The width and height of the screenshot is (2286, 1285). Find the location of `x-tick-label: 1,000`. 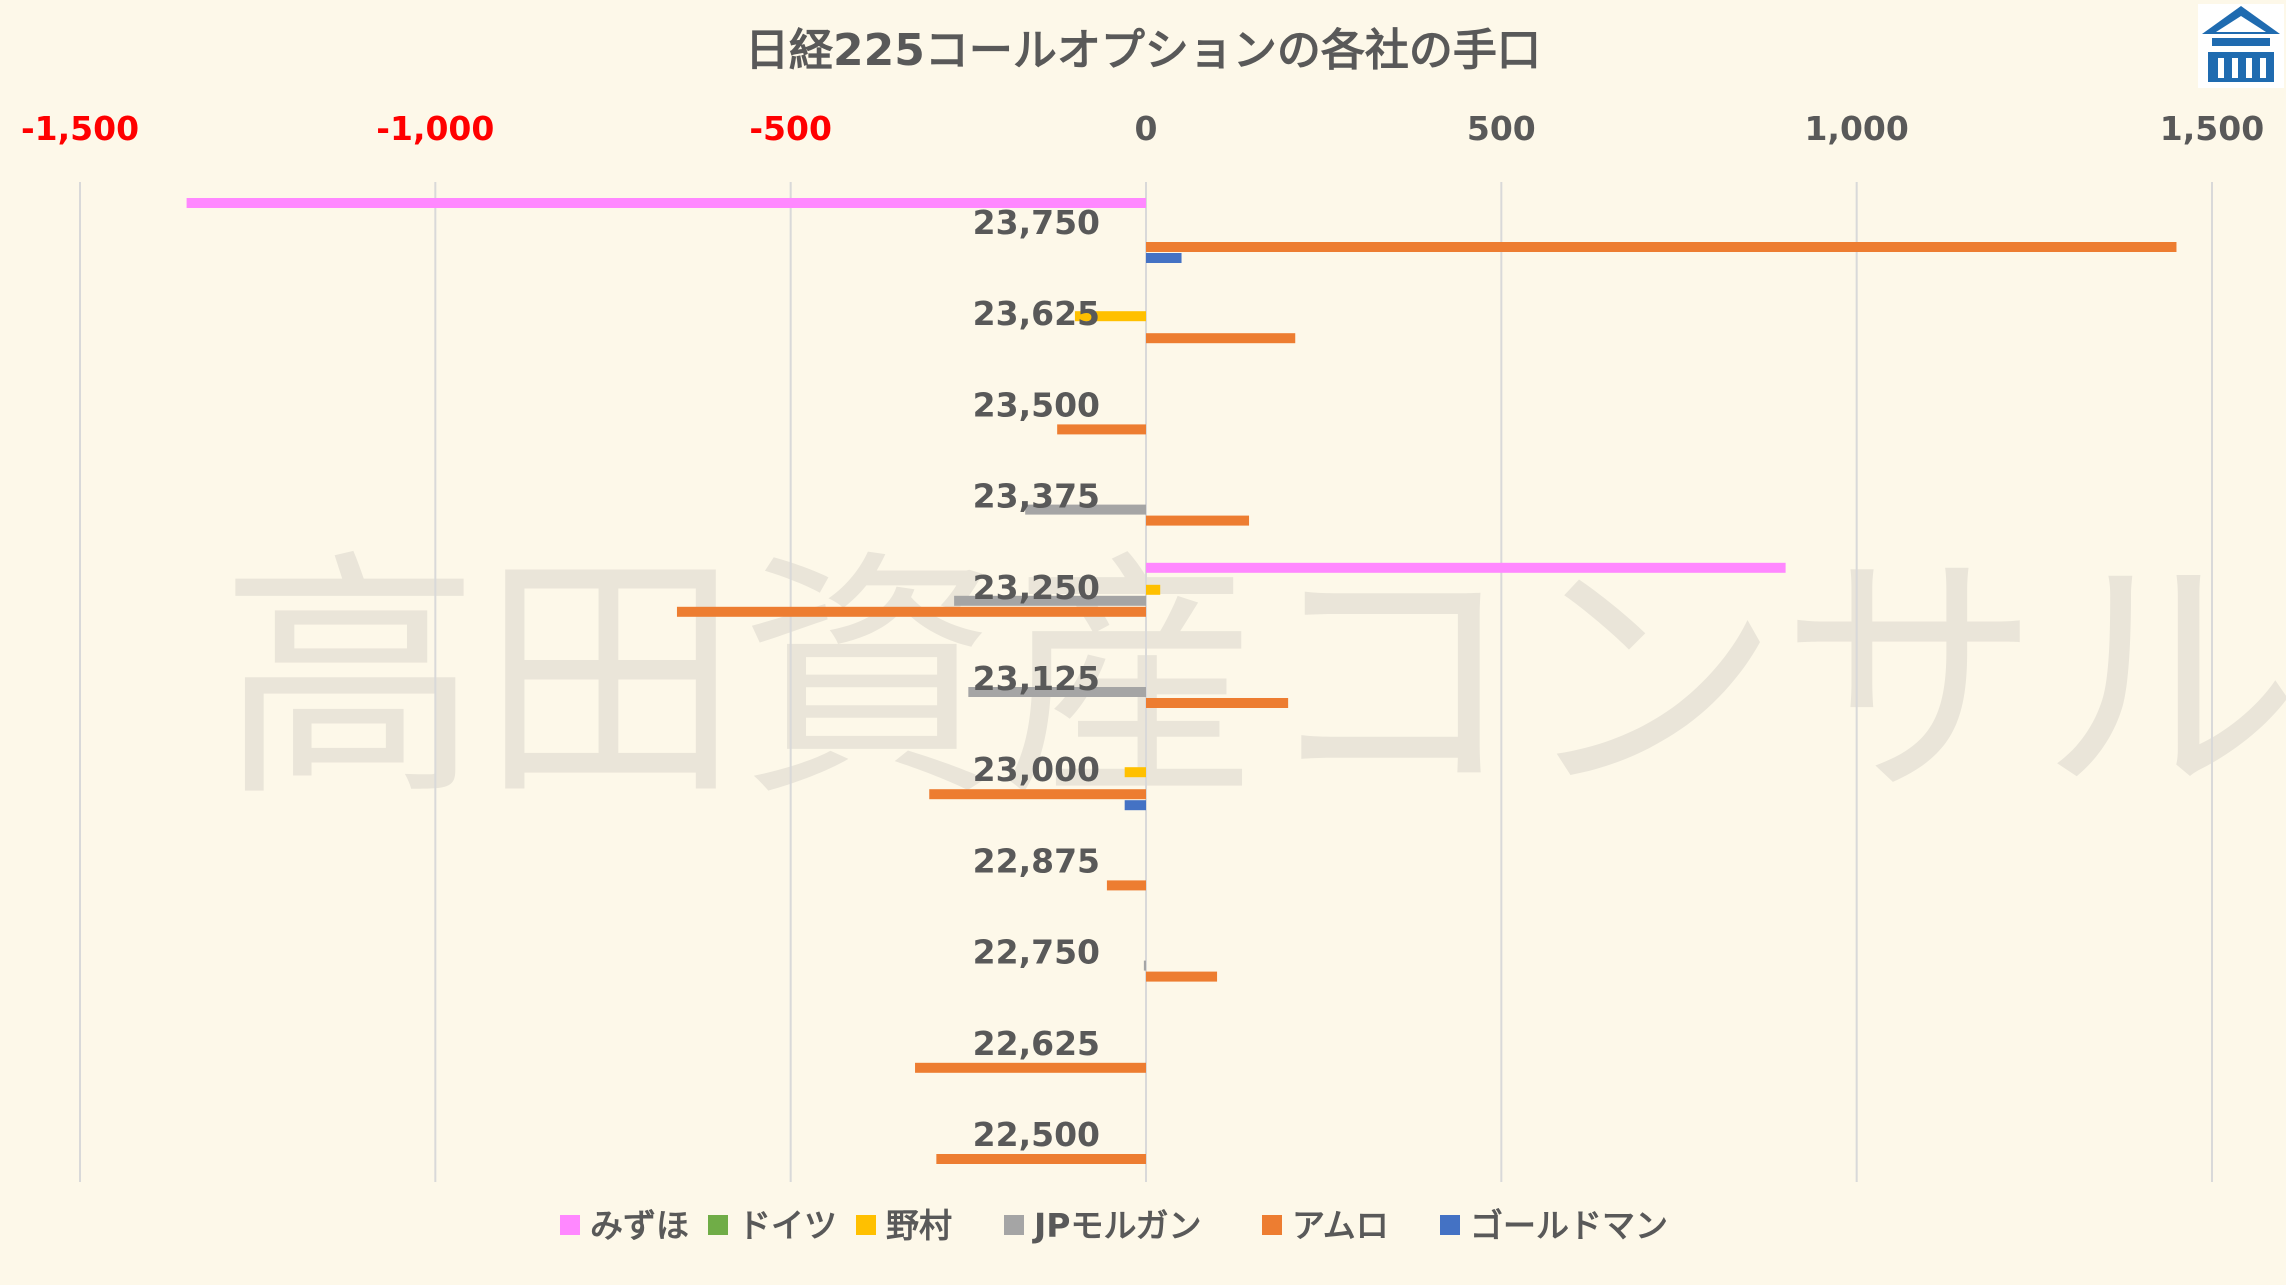

x-tick-label: 1,000 is located at coordinates (1856, 128).